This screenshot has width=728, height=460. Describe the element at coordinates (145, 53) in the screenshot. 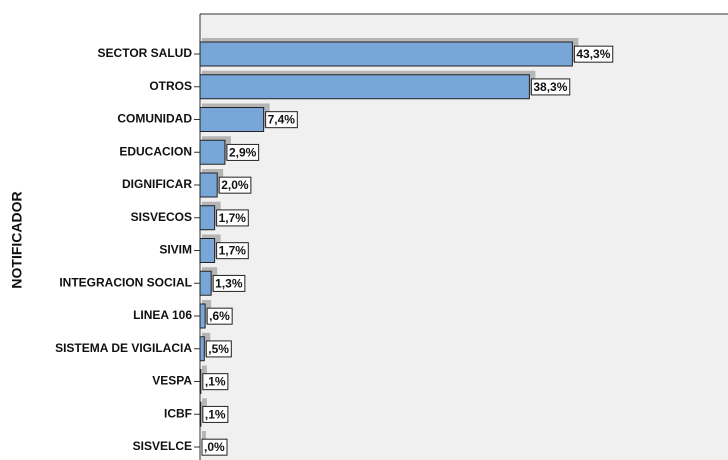

I see `y-tick-label: SECTOR SALUD` at that location.